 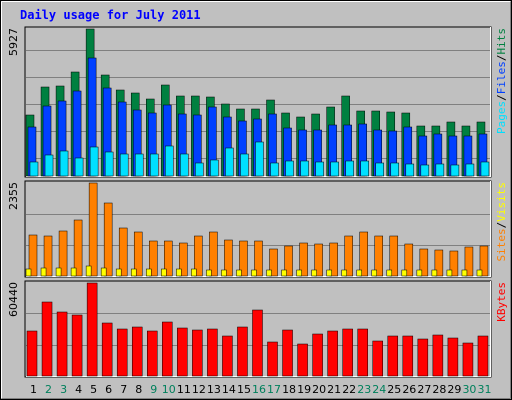 I want to click on legend-hits: Hits, so click(x=501, y=41).